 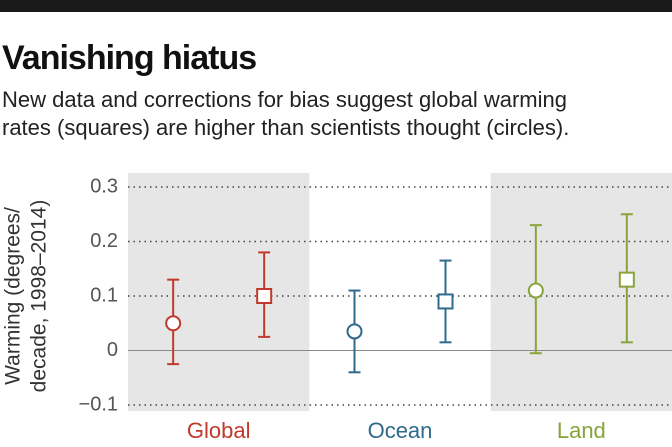 What do you see at coordinates (581, 430) in the screenshot?
I see `x-tick-label: Land` at bounding box center [581, 430].